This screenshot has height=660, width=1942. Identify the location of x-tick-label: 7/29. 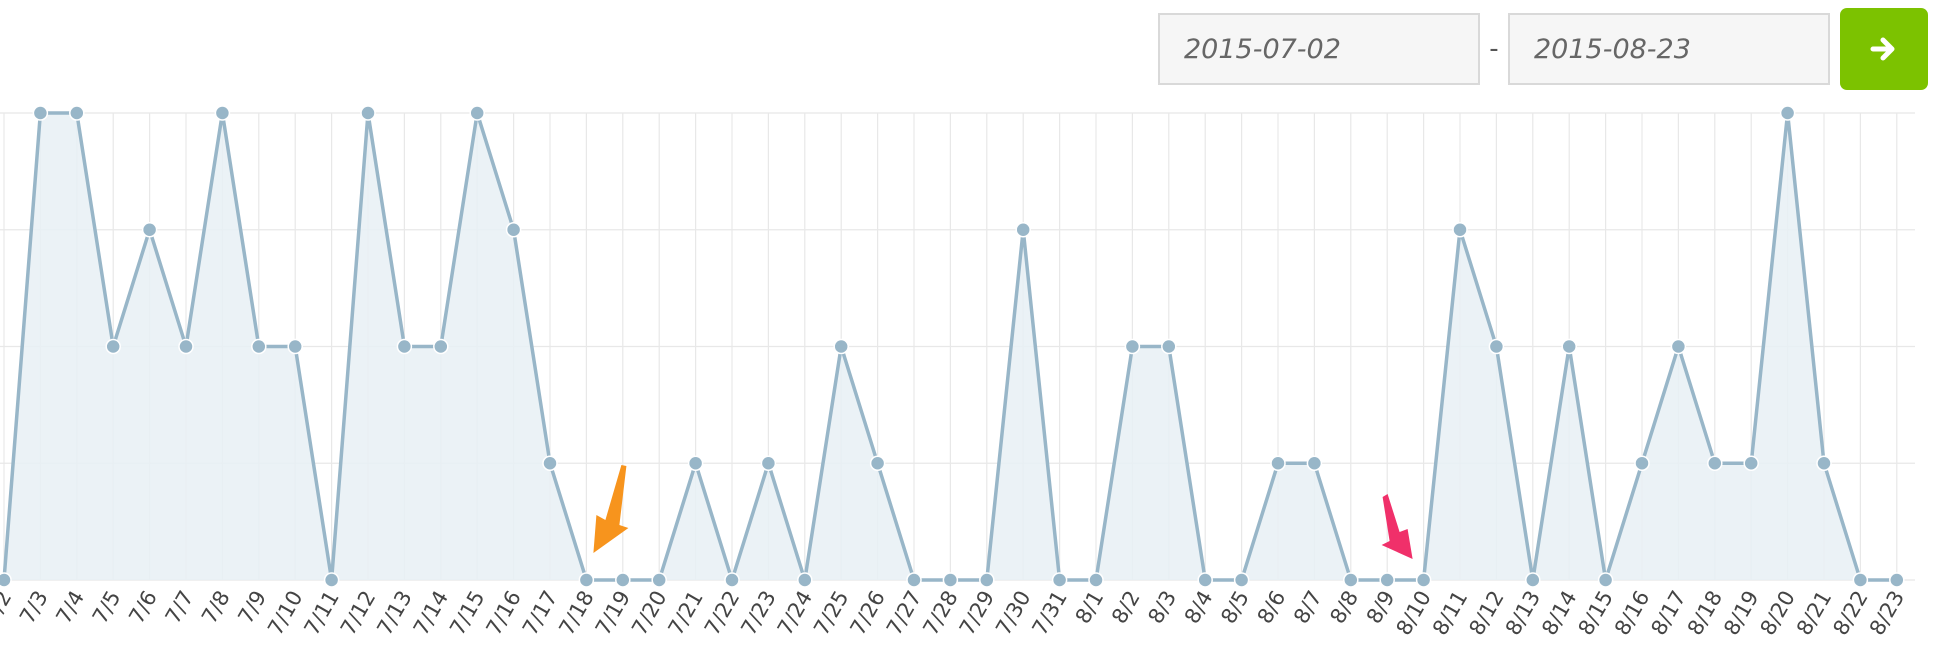
(977, 613).